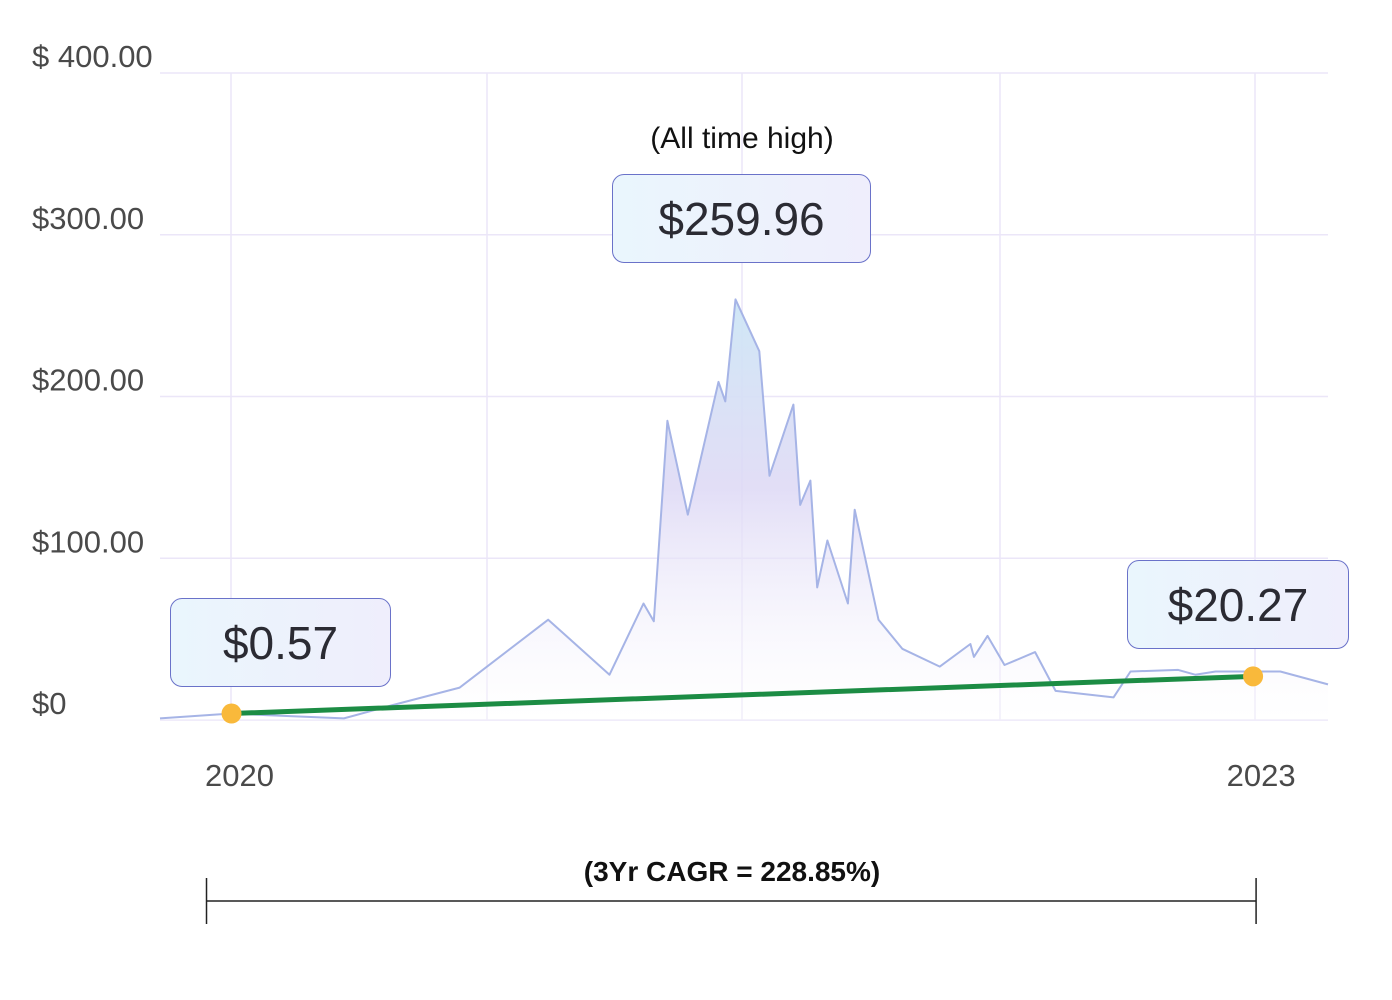 The width and height of the screenshot is (1392, 1000). I want to click on cagr-span-bracket, so click(731, 901).